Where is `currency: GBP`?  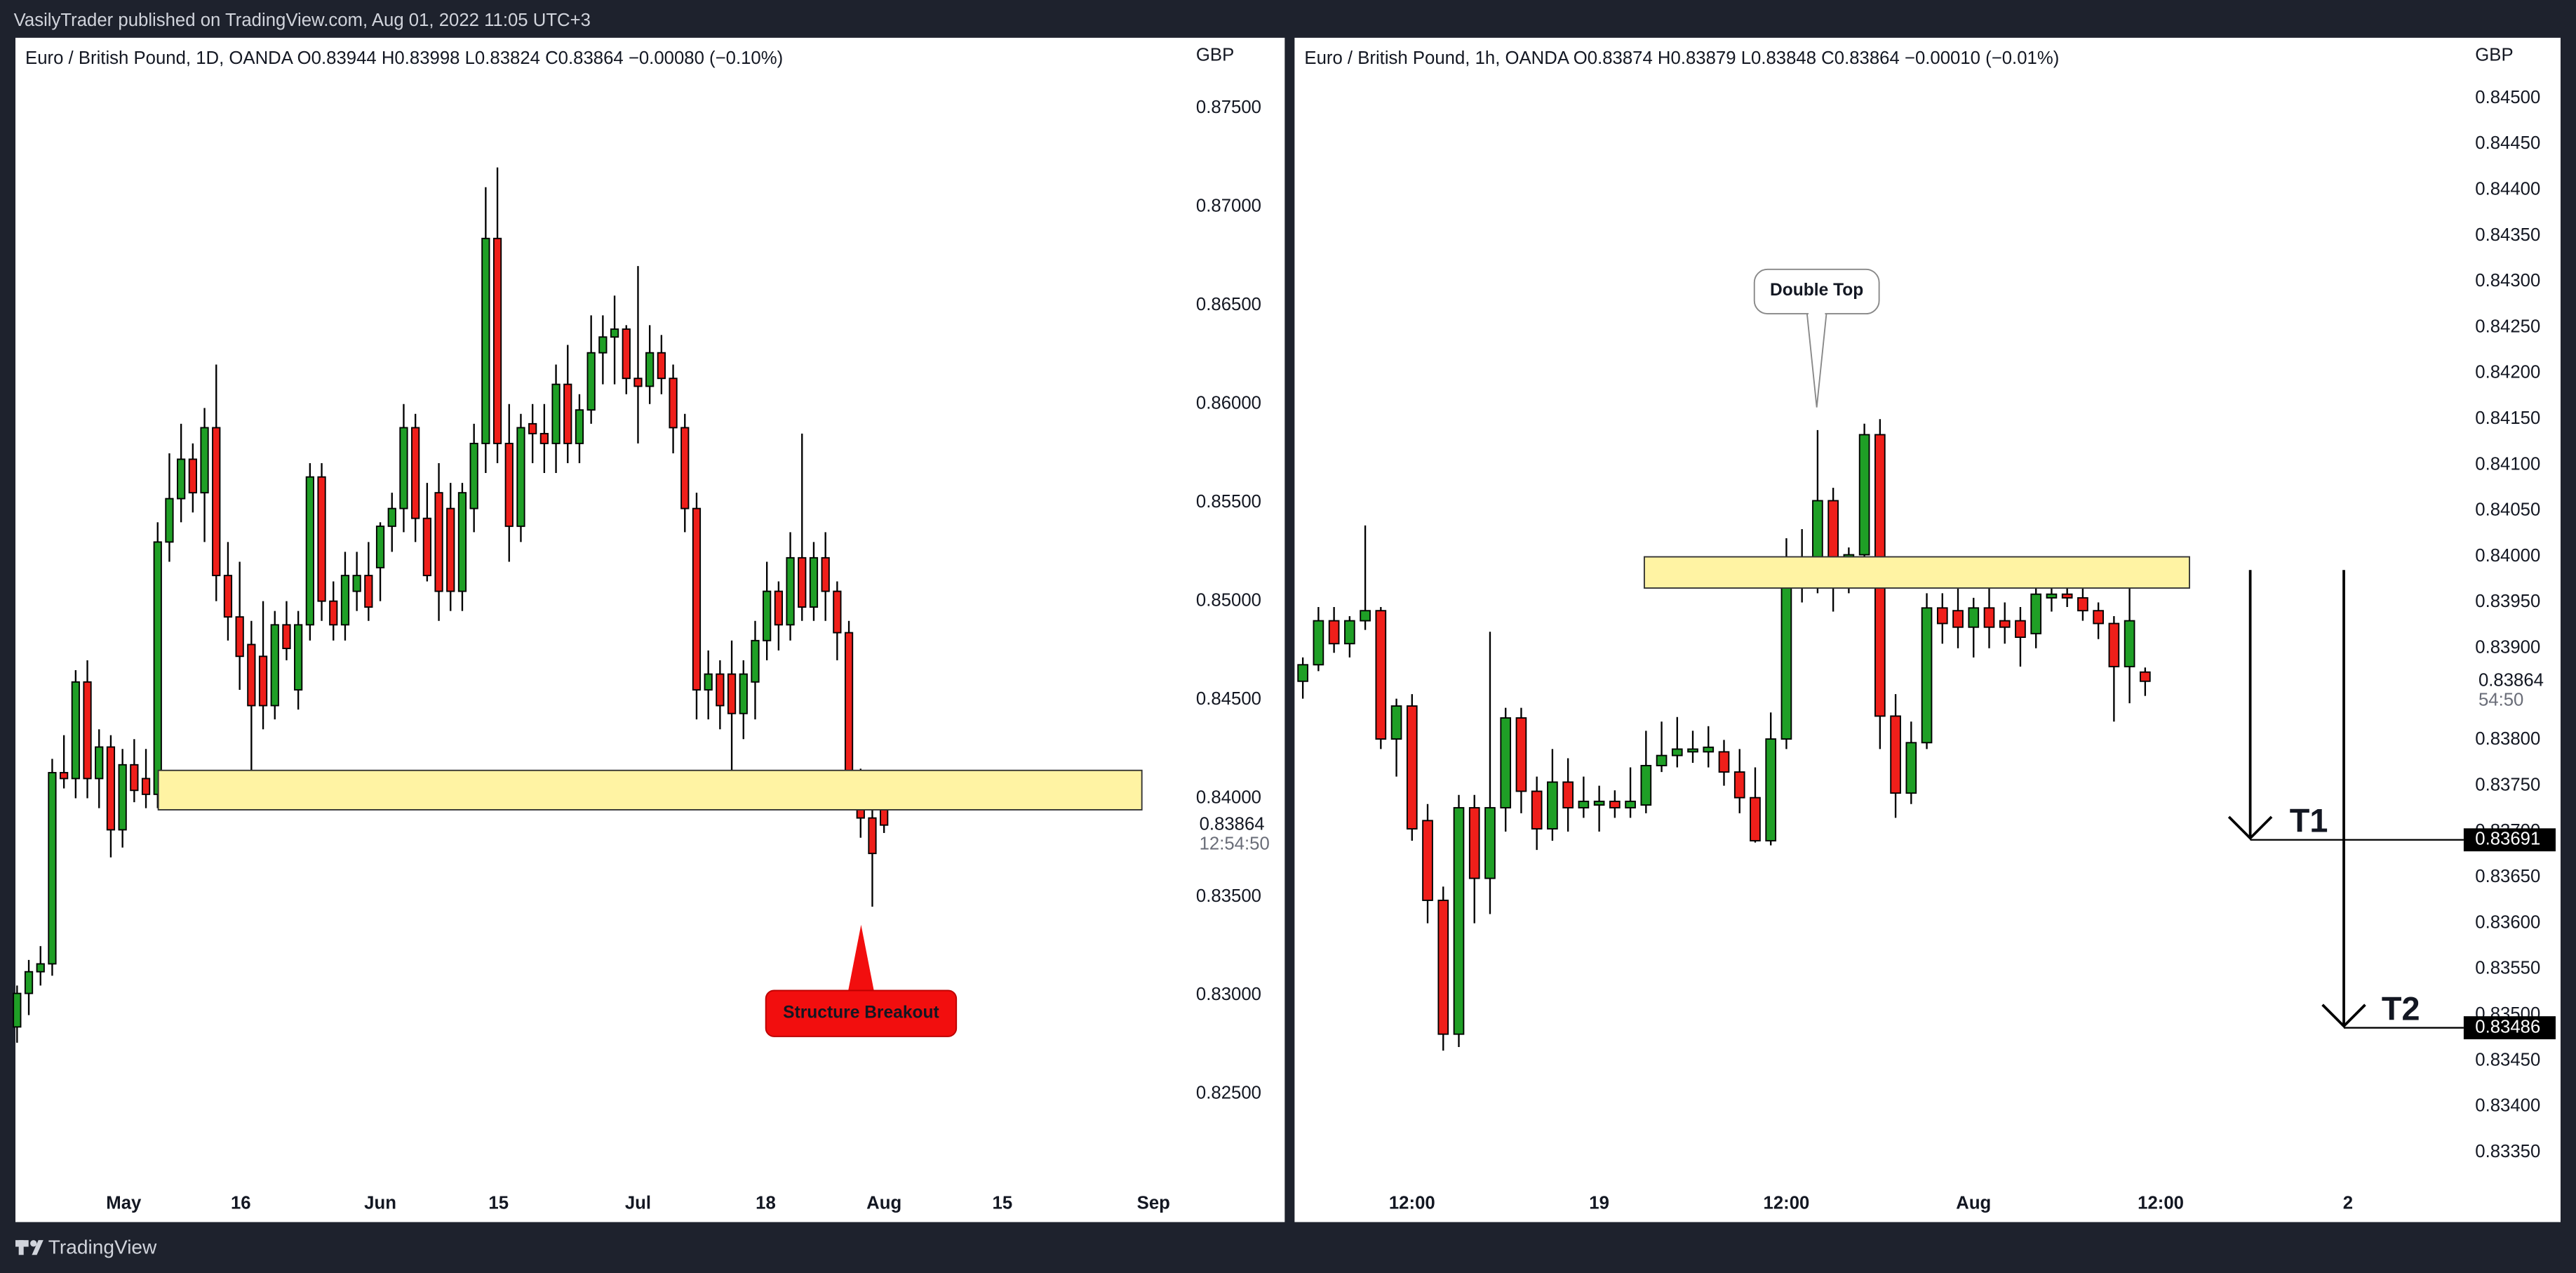
currency: GBP is located at coordinates (2494, 55).